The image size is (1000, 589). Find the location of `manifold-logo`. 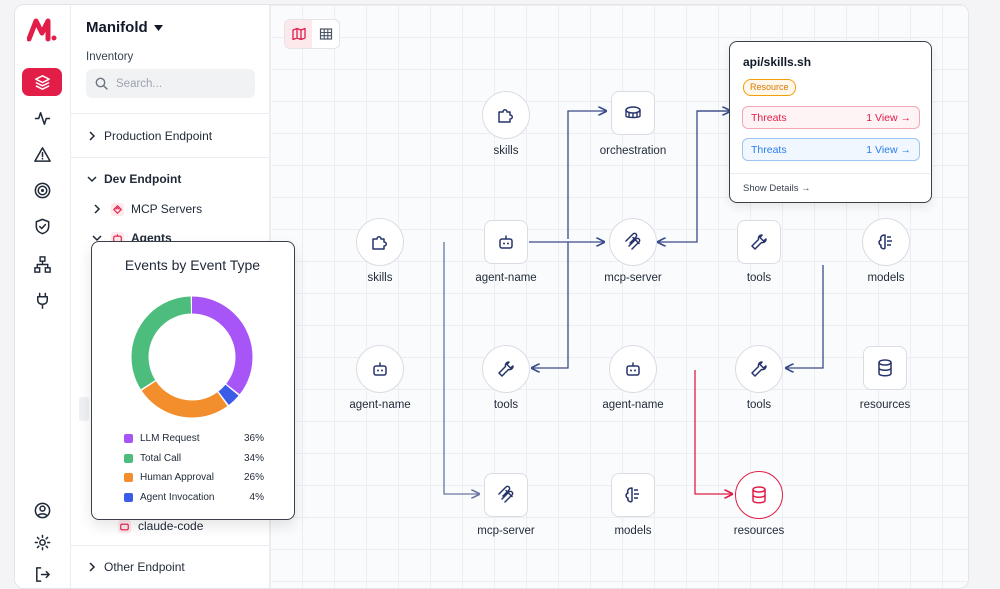

manifold-logo is located at coordinates (42, 30).